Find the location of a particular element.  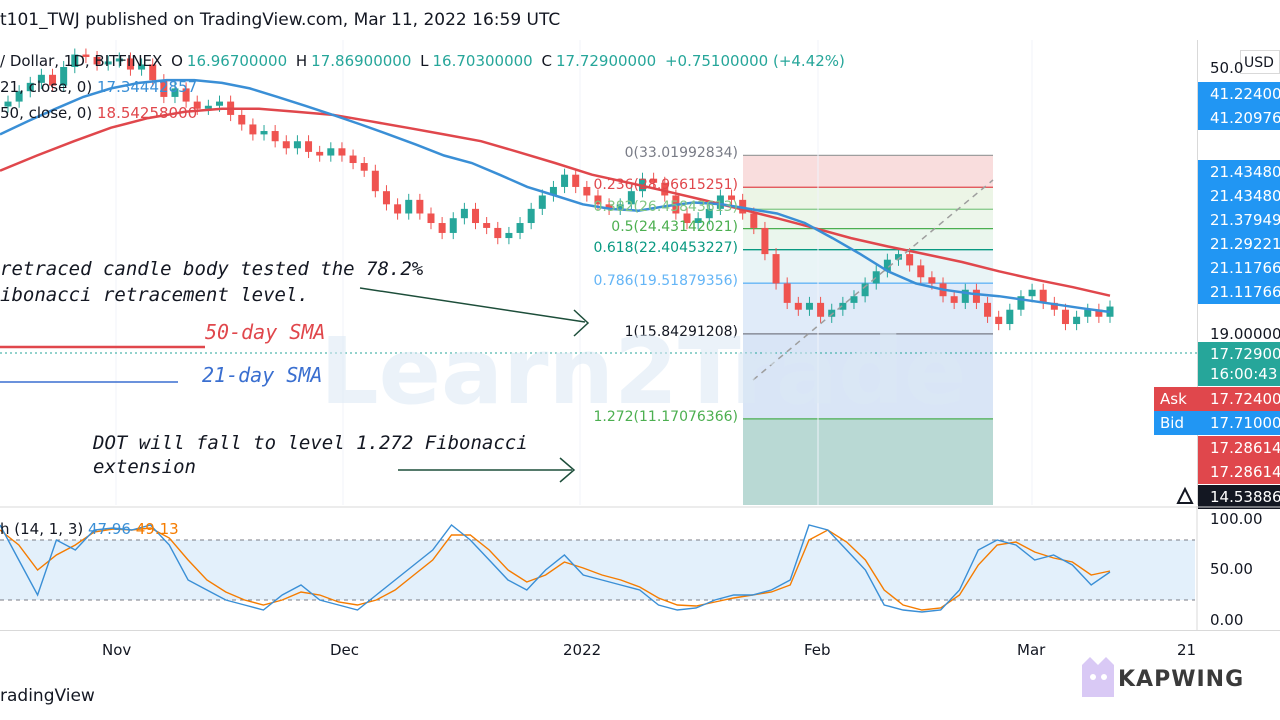

bid-label: Bid is located at coordinates (1176, 423).